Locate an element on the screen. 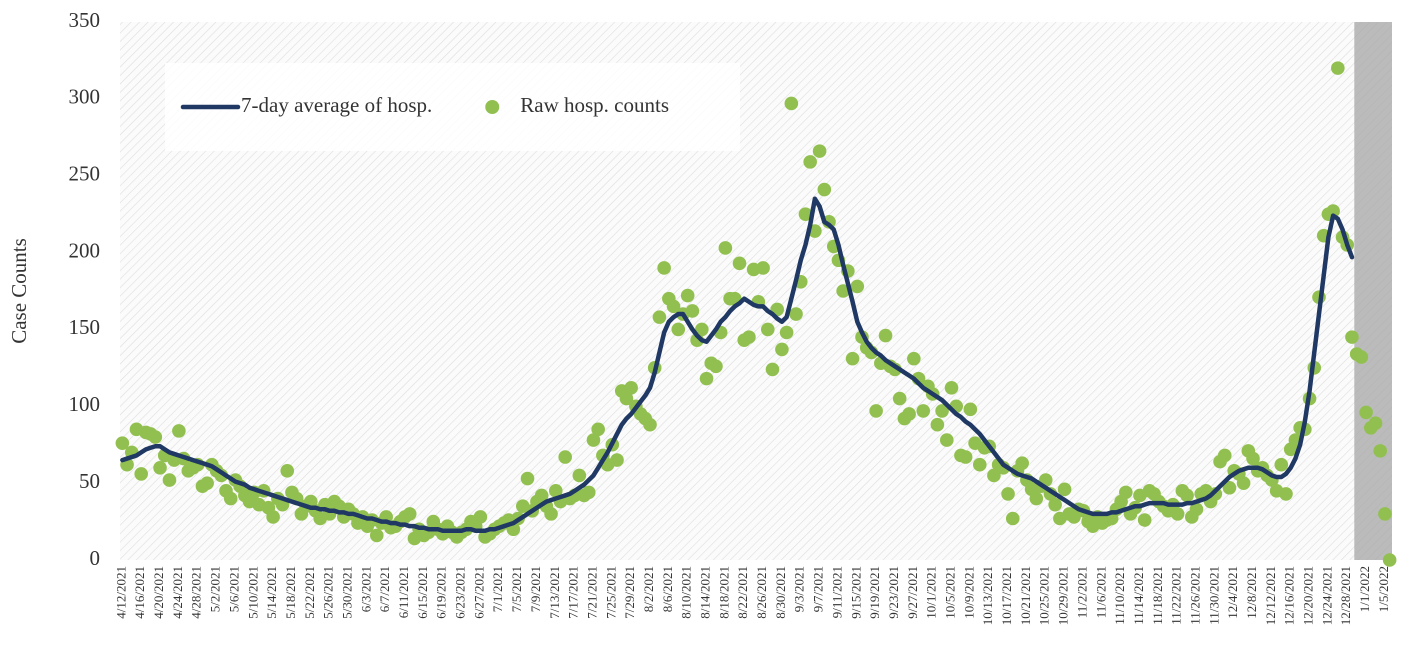  x-tick-label: 5/14/2021 is located at coordinates (271, 592).